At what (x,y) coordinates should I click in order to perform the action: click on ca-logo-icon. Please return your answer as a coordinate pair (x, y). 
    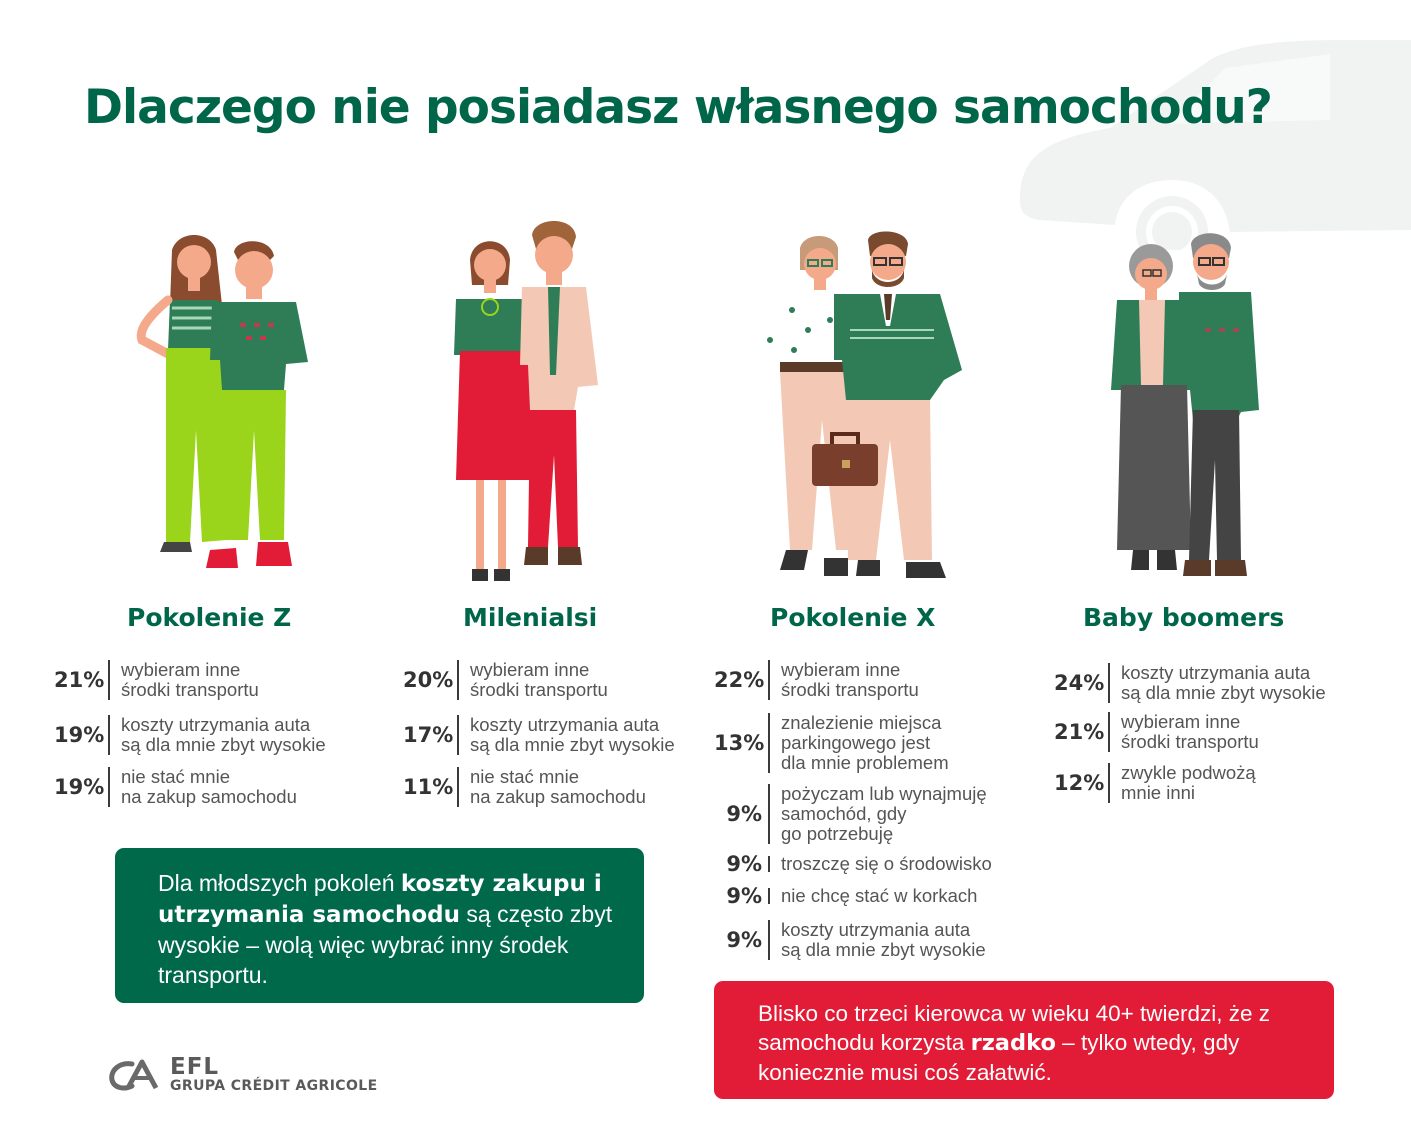
    Looking at the image, I should click on (134, 1075).